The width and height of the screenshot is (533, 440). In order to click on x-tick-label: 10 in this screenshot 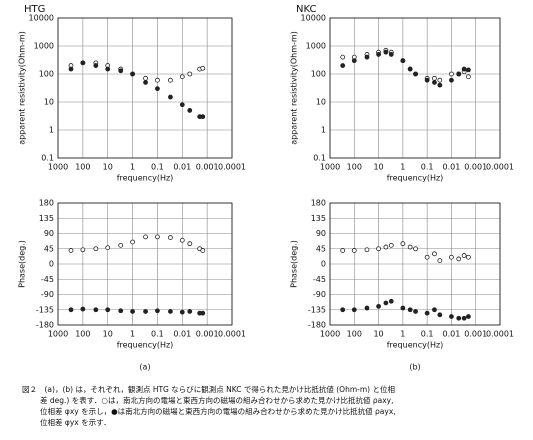, I will do `click(108, 334)`.